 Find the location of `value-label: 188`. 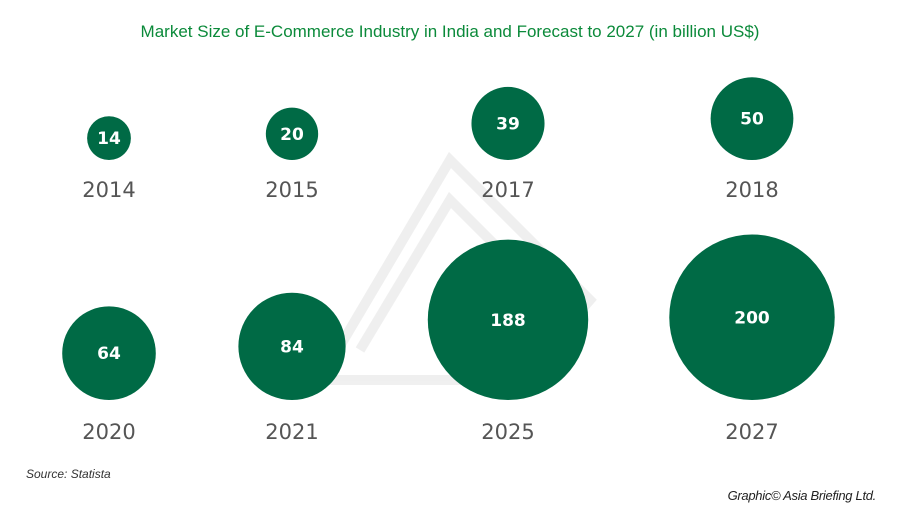

value-label: 188 is located at coordinates (508, 321).